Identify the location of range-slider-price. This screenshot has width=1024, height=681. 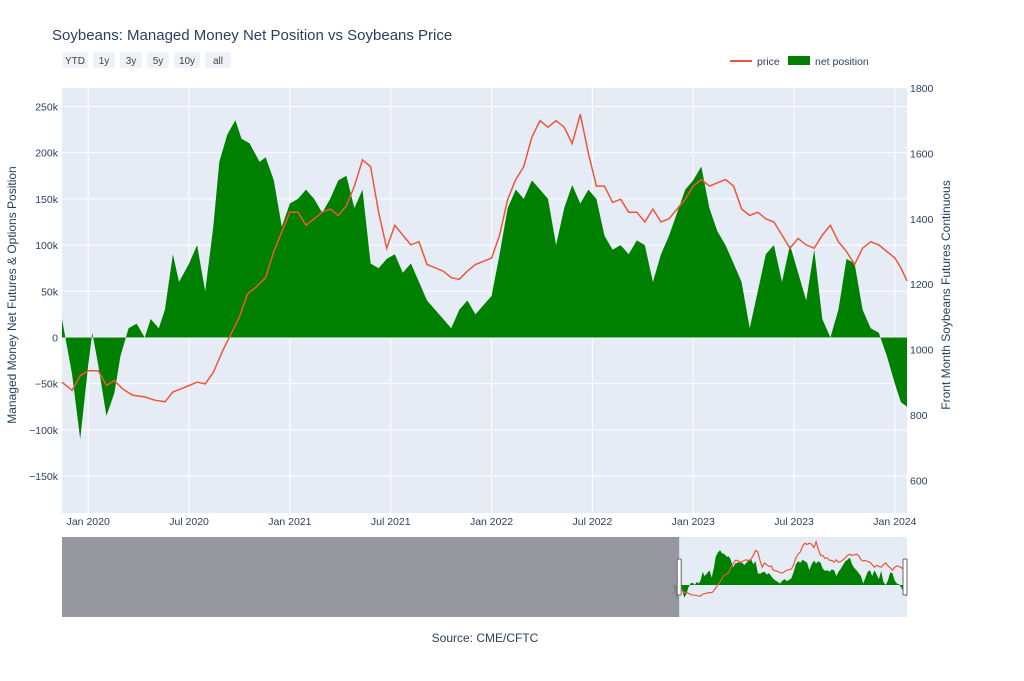
(789, 568).